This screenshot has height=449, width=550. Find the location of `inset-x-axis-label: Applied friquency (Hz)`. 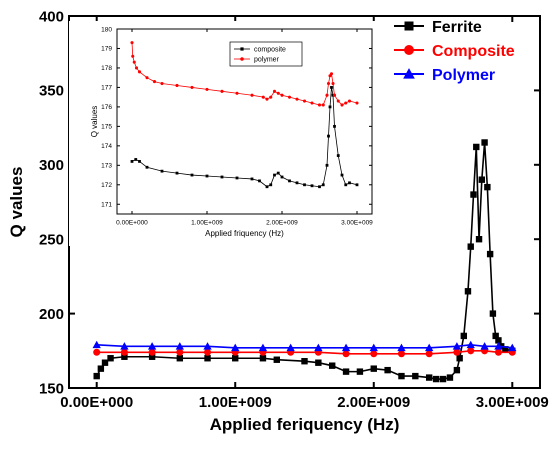

inset-x-axis-label: Applied friquency (Hz) is located at coordinates (244, 233).